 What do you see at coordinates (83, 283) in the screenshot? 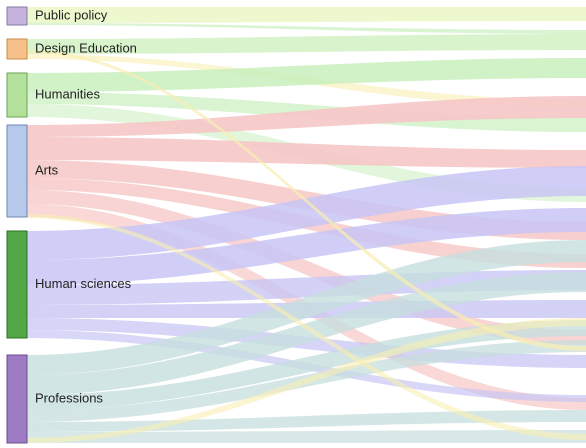
I see `sankey-node-label: Human sciences` at bounding box center [83, 283].